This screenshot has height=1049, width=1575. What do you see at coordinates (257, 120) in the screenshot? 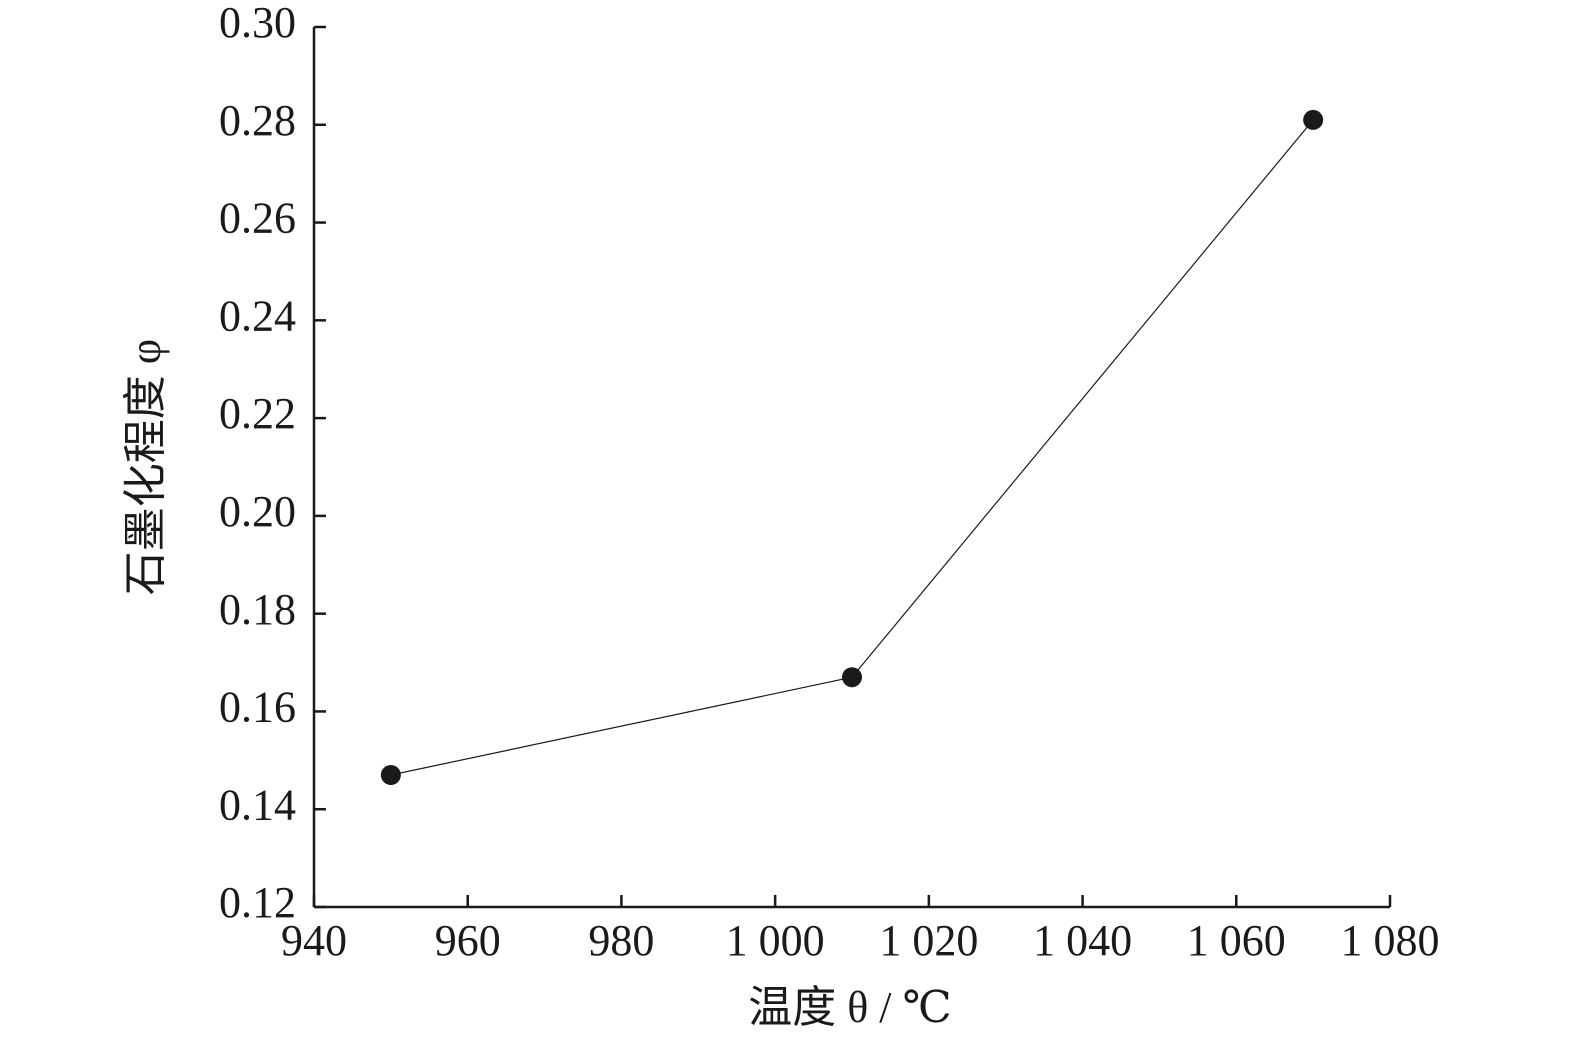
I see `y-tick-label: 0.28` at bounding box center [257, 120].